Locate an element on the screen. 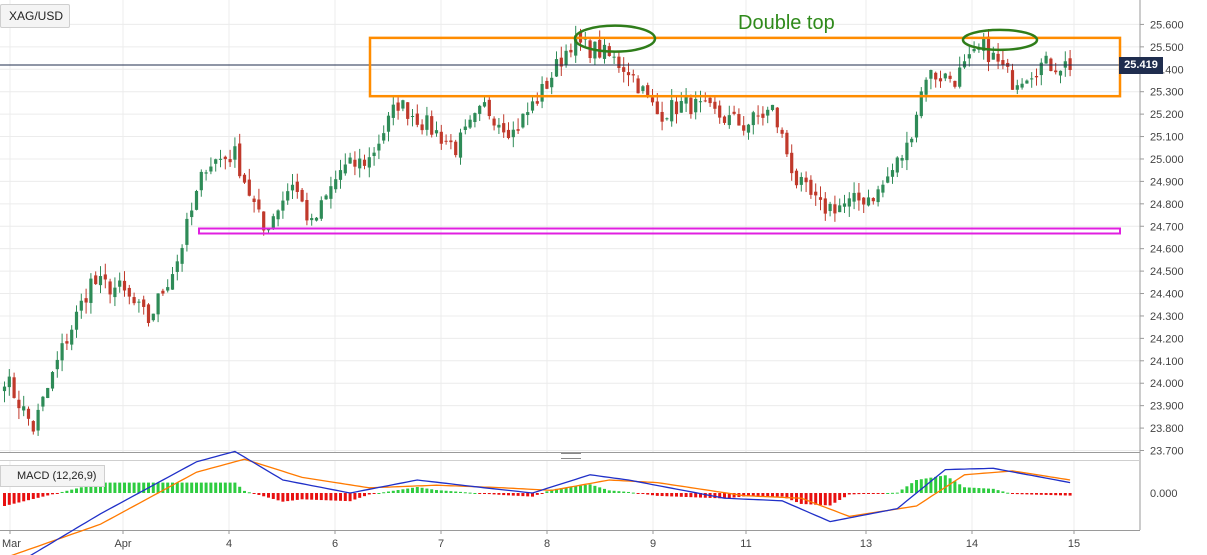  pane-splitter-handle is located at coordinates (571, 456).